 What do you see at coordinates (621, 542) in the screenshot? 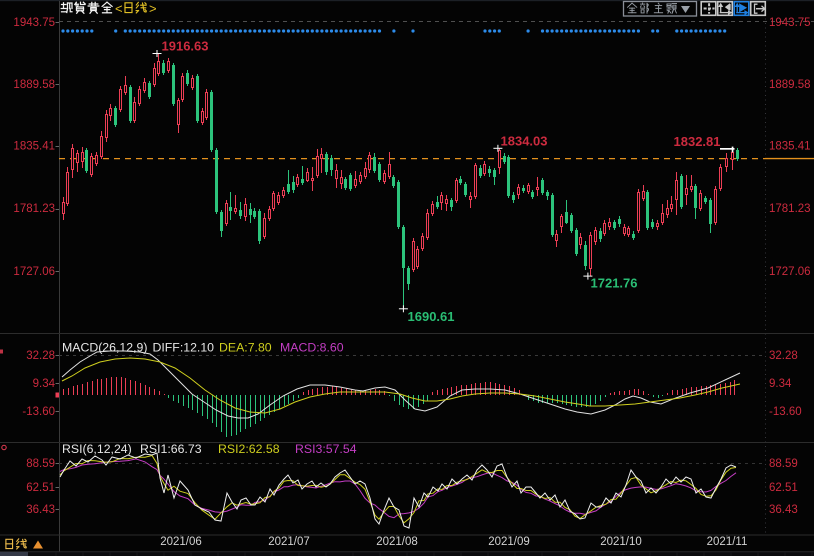
I see `svg-text: 2021/10` at bounding box center [621, 542].